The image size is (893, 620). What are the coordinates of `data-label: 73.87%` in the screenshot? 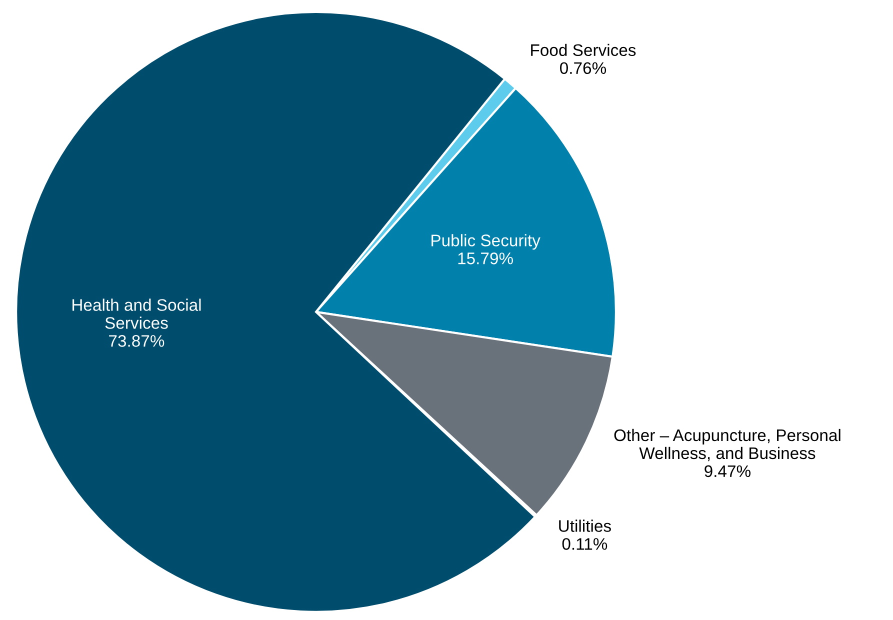 It's located at (136, 341).